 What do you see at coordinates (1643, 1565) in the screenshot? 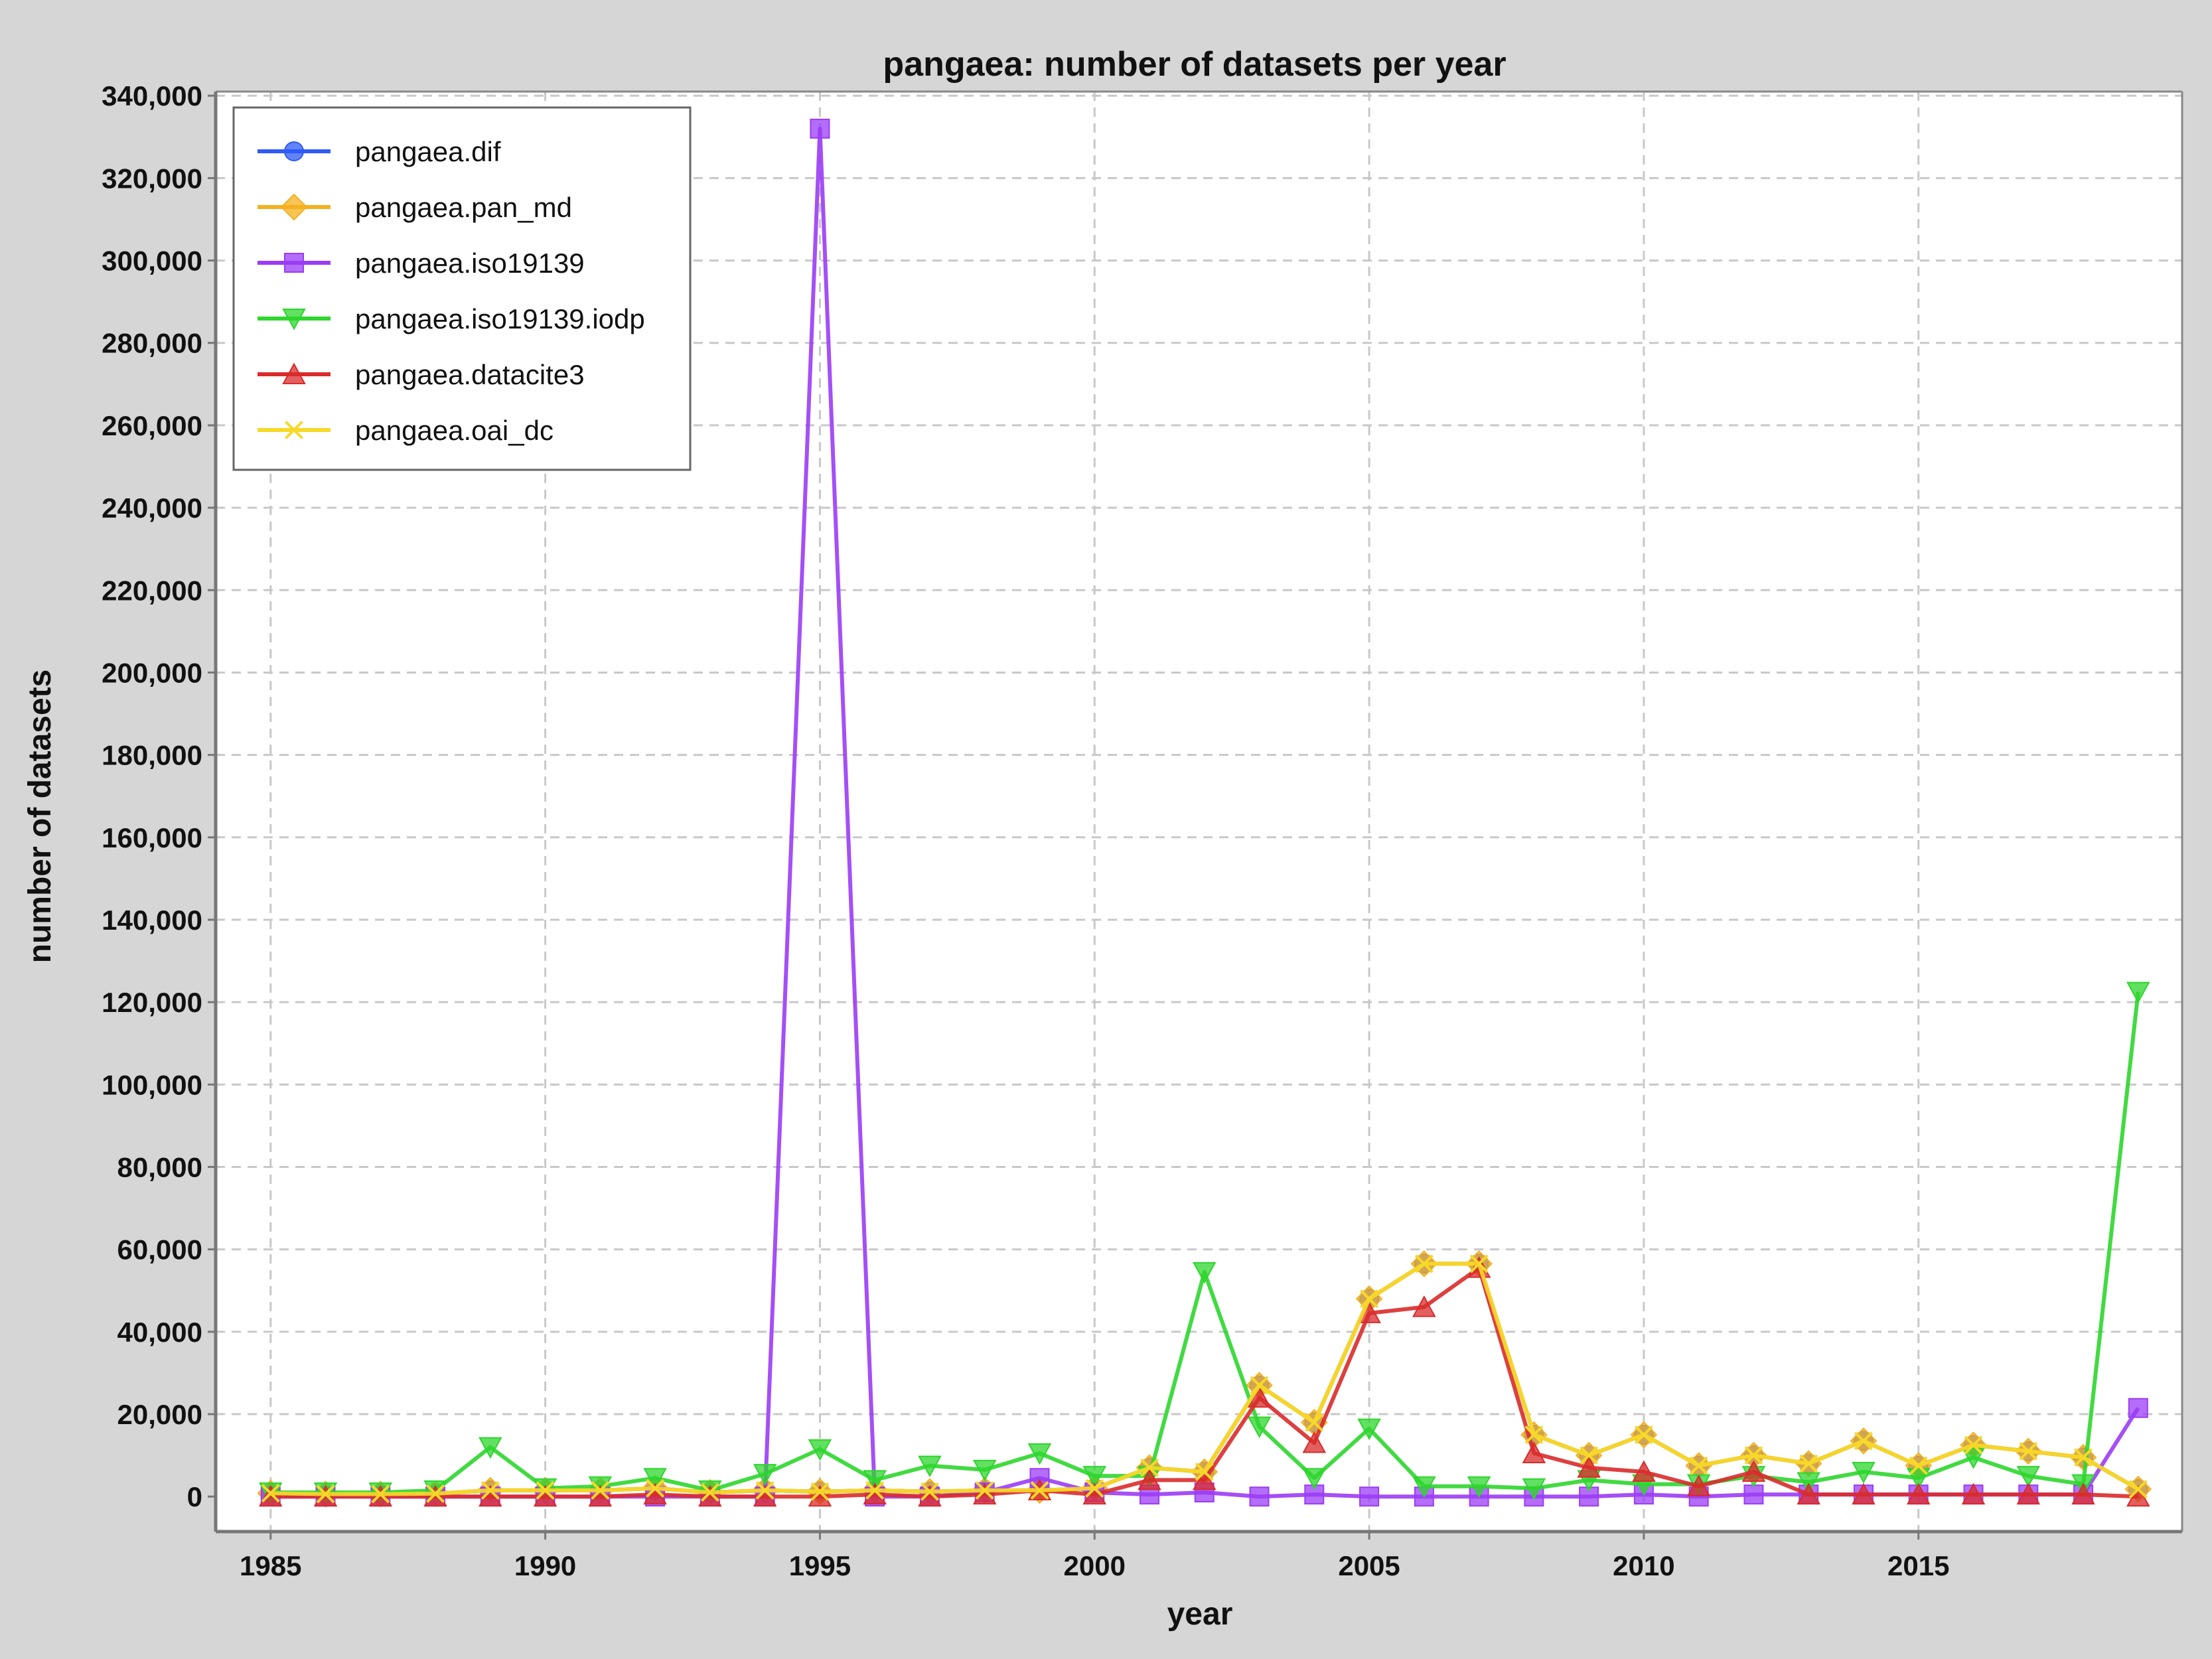
I see `x-tick-label: 2010` at bounding box center [1643, 1565].